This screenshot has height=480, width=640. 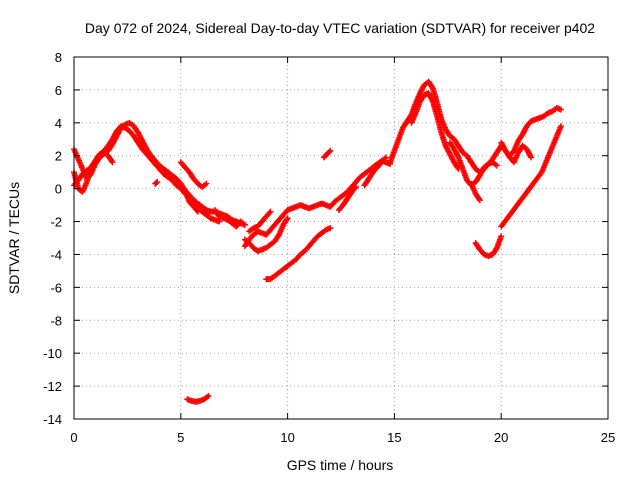 I want to click on series-track-d, so click(x=156, y=183).